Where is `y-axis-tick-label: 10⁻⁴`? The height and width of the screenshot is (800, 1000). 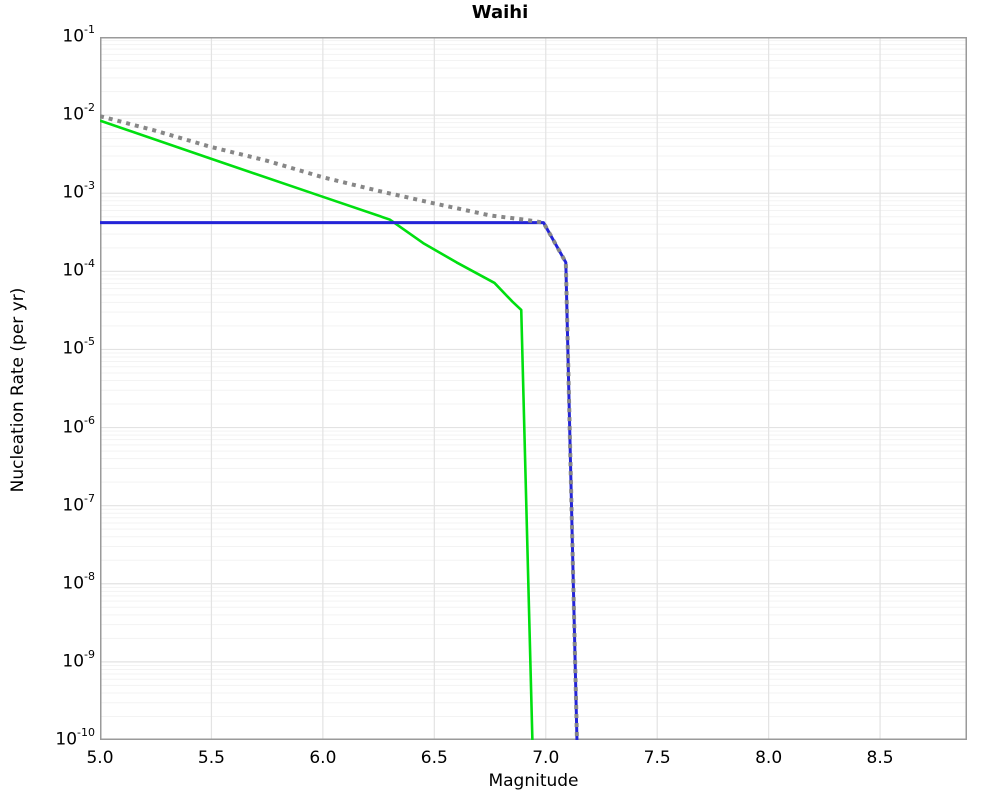
y-axis-tick-label: 10⁻⁴ is located at coordinates (78, 269).